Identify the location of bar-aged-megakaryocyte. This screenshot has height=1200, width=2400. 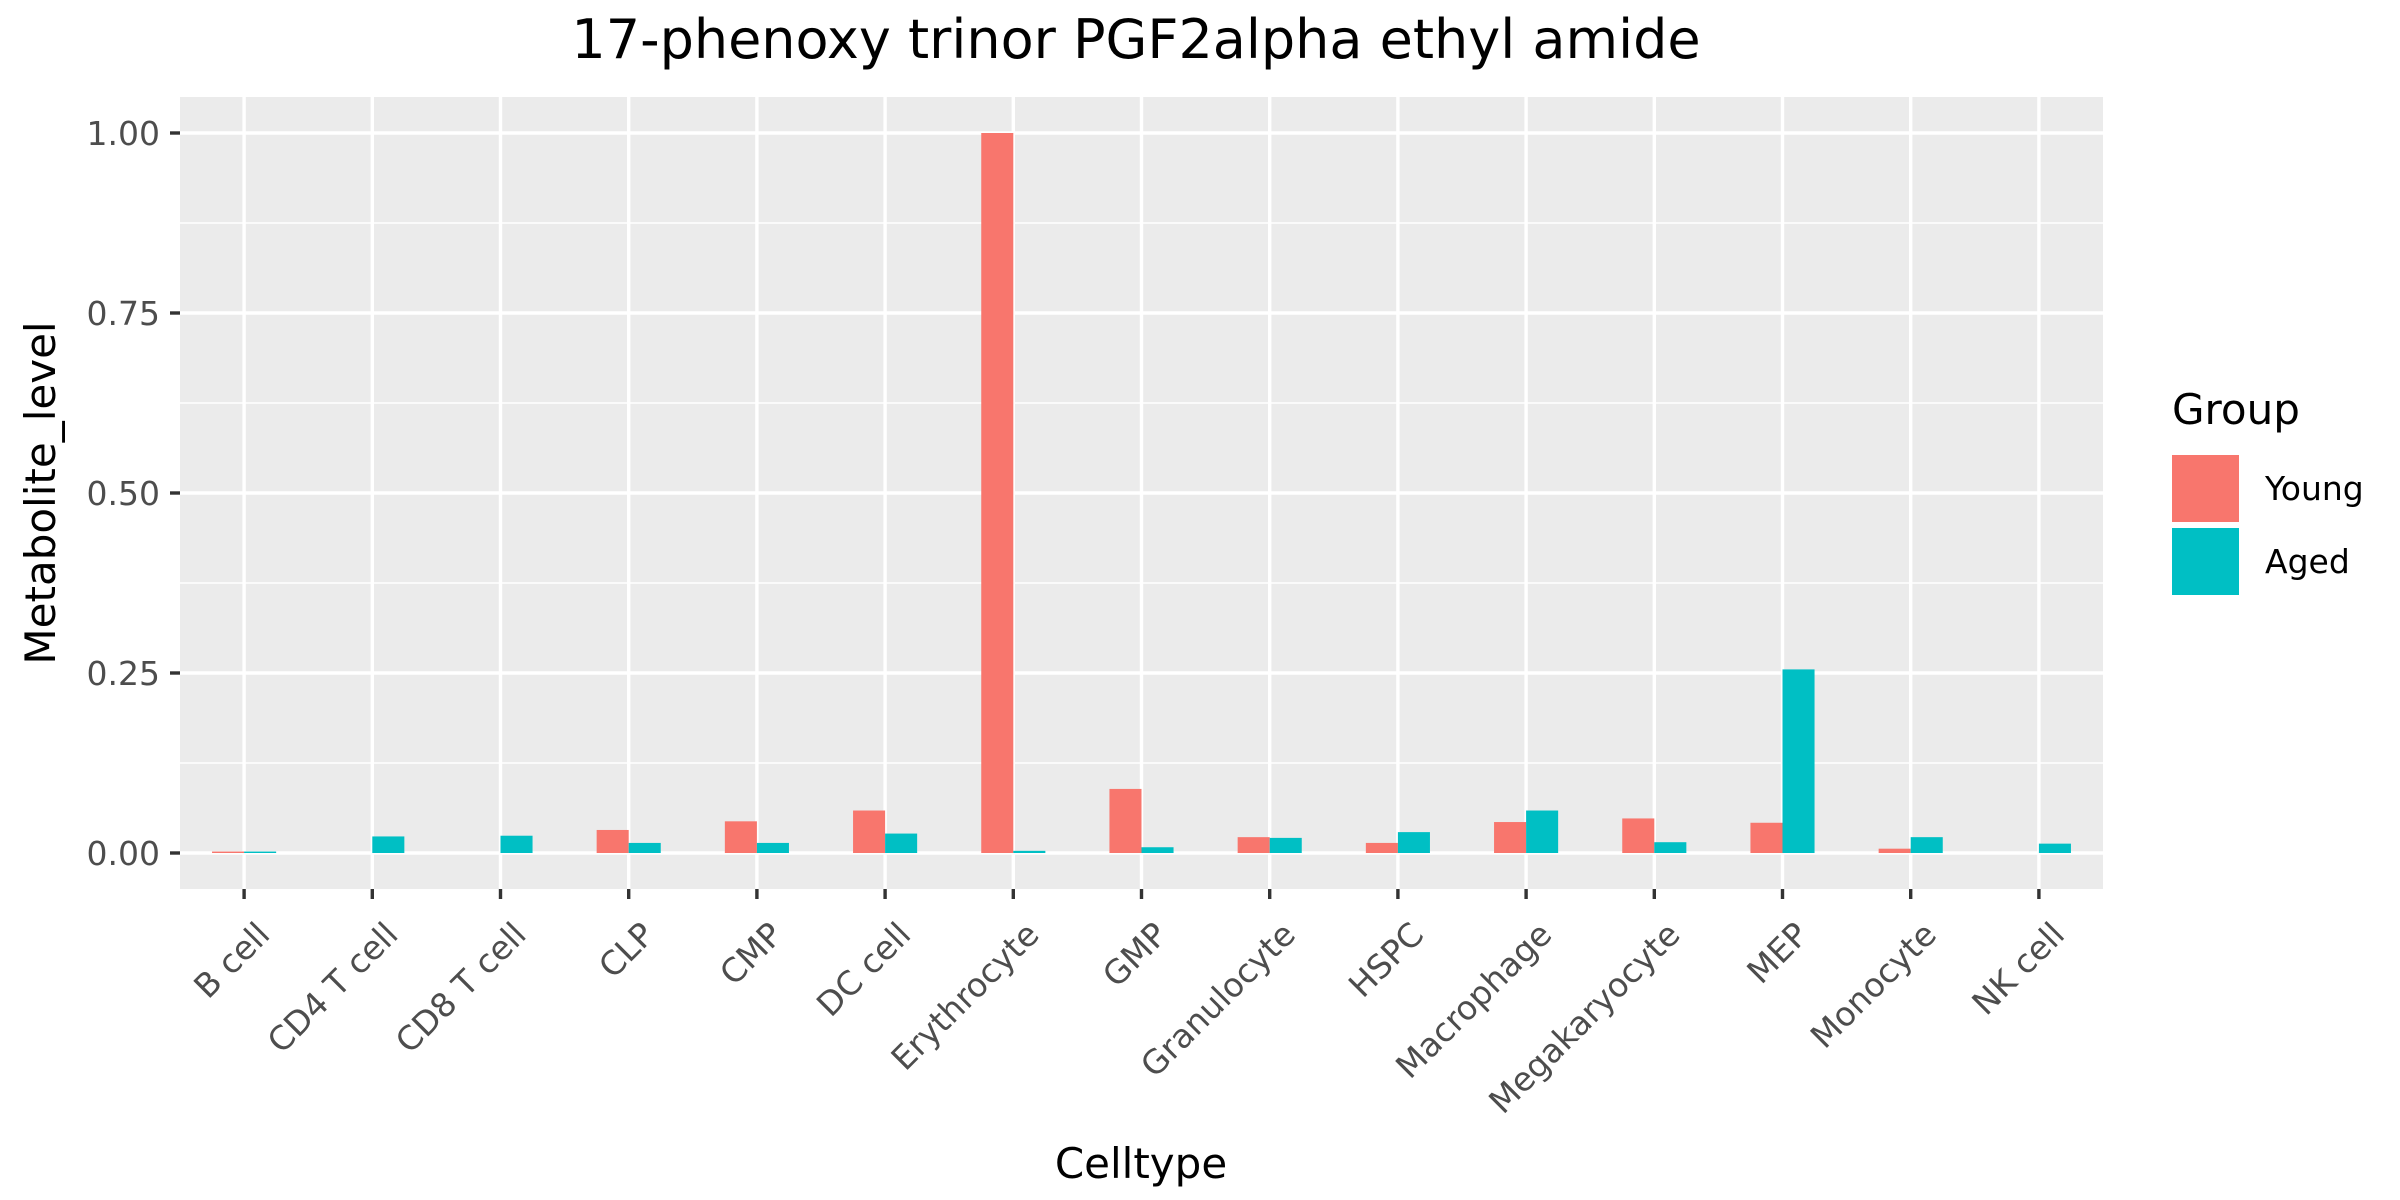
(1670, 847).